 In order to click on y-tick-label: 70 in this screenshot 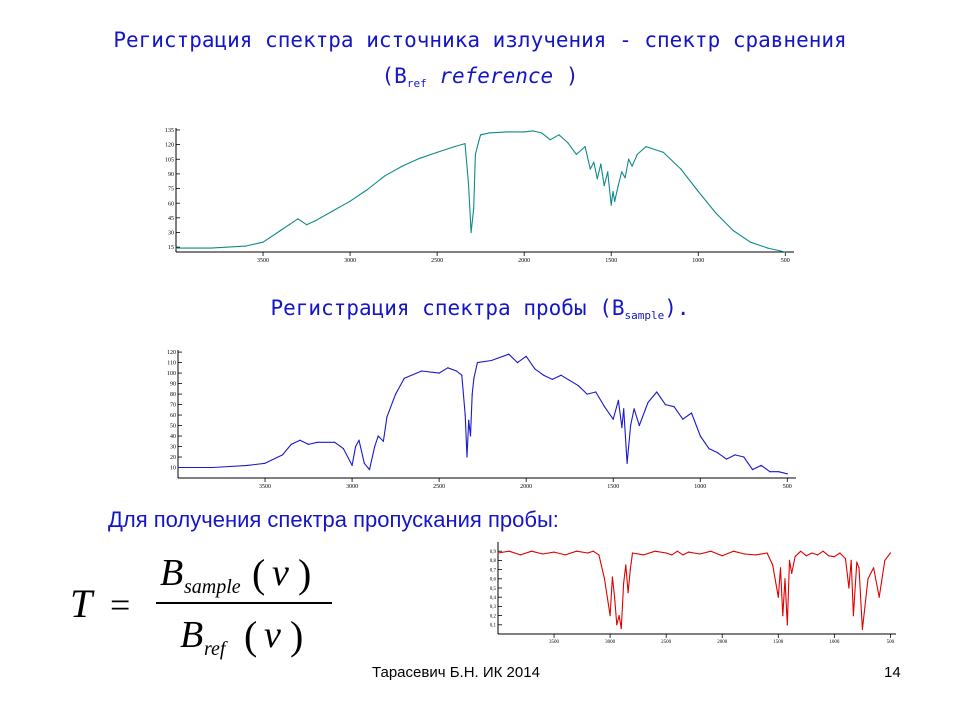, I will do `click(173, 406)`.